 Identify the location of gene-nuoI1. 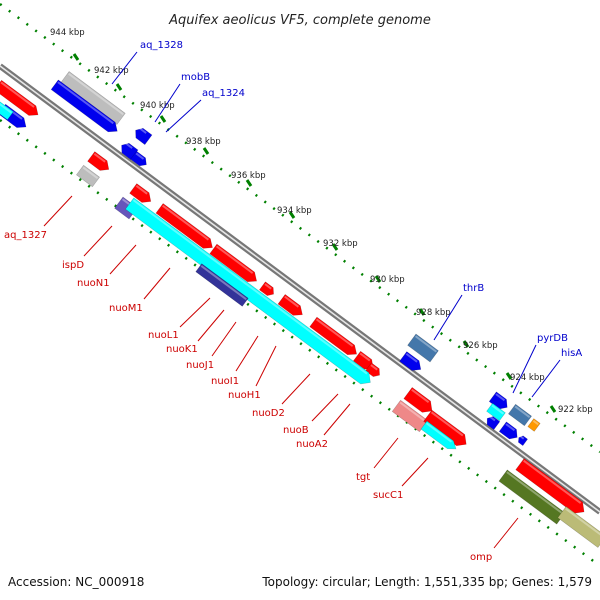
(333, 336).